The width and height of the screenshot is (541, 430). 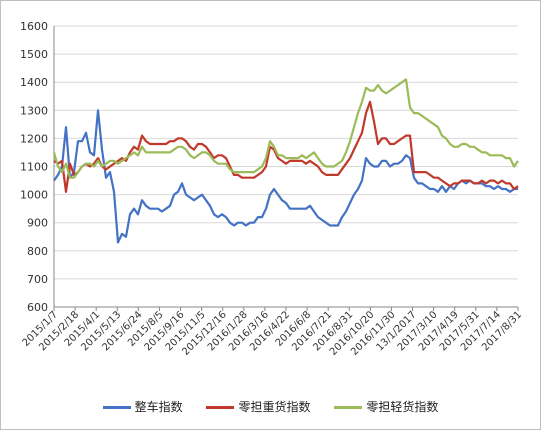 I want to click on legend: 整车指数 零担重货指数 零担轻货指数, so click(x=270, y=406).